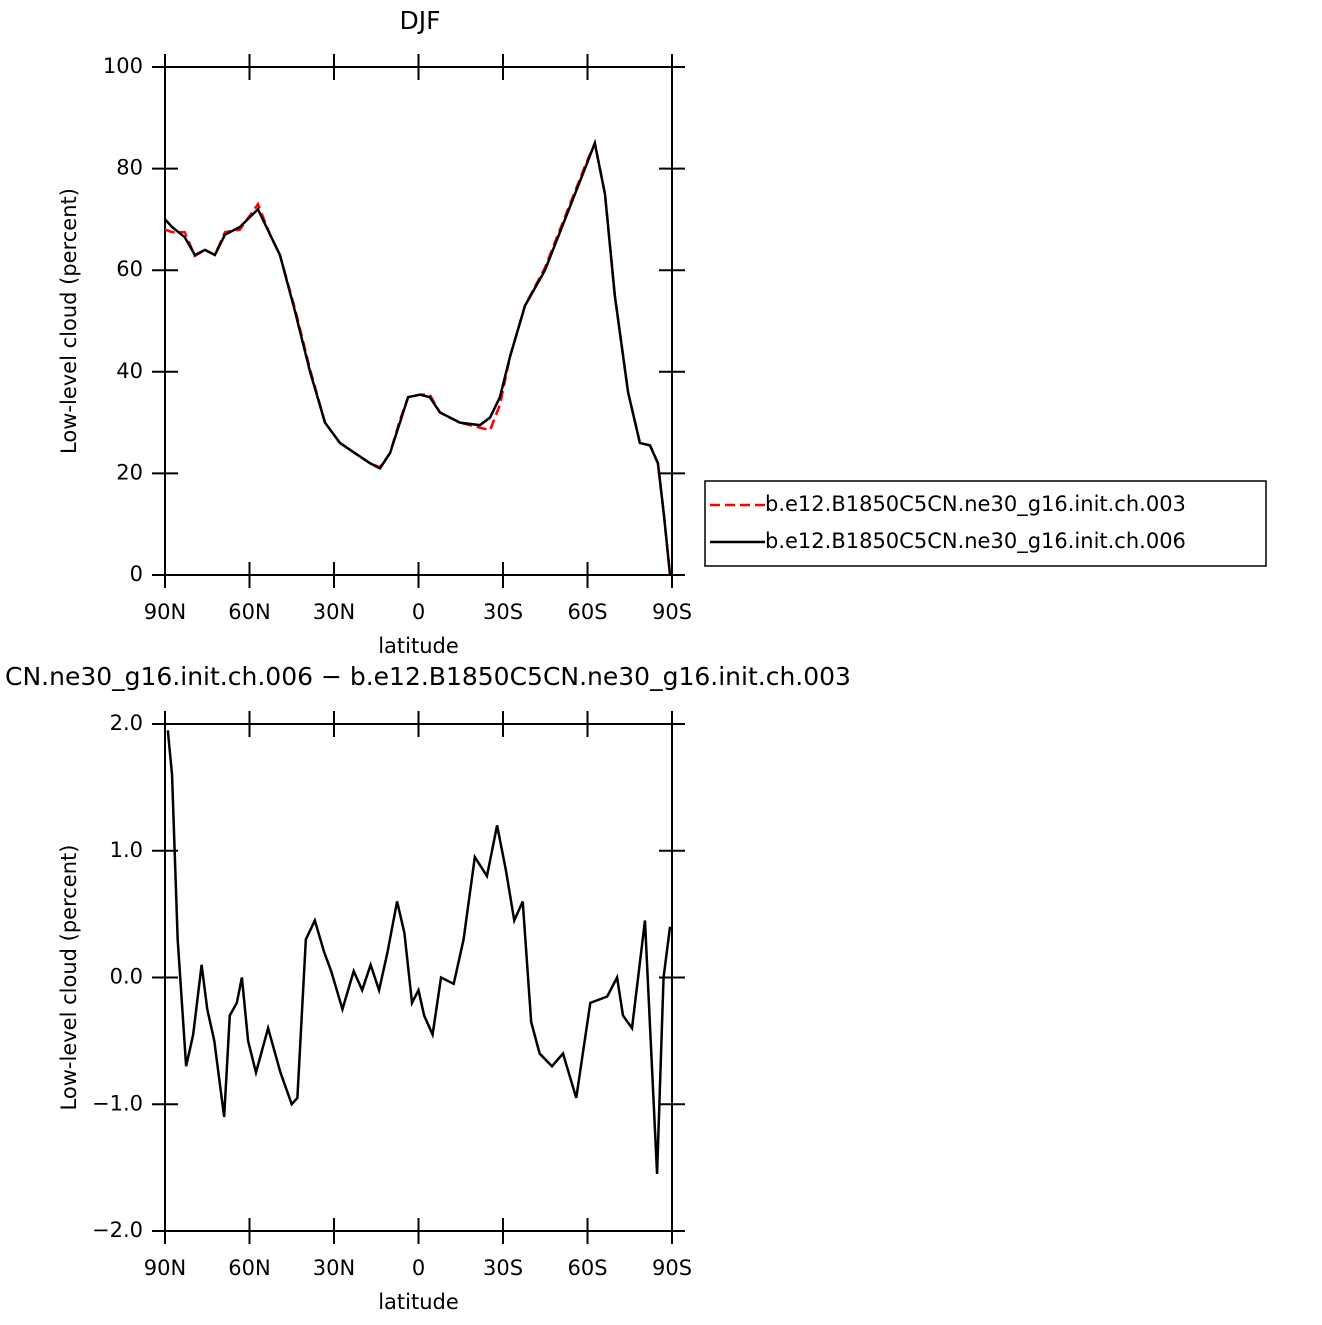 Image resolution: width=1322 pixels, height=1325 pixels. What do you see at coordinates (129, 269) in the screenshot?
I see `y-tick-label: 60` at bounding box center [129, 269].